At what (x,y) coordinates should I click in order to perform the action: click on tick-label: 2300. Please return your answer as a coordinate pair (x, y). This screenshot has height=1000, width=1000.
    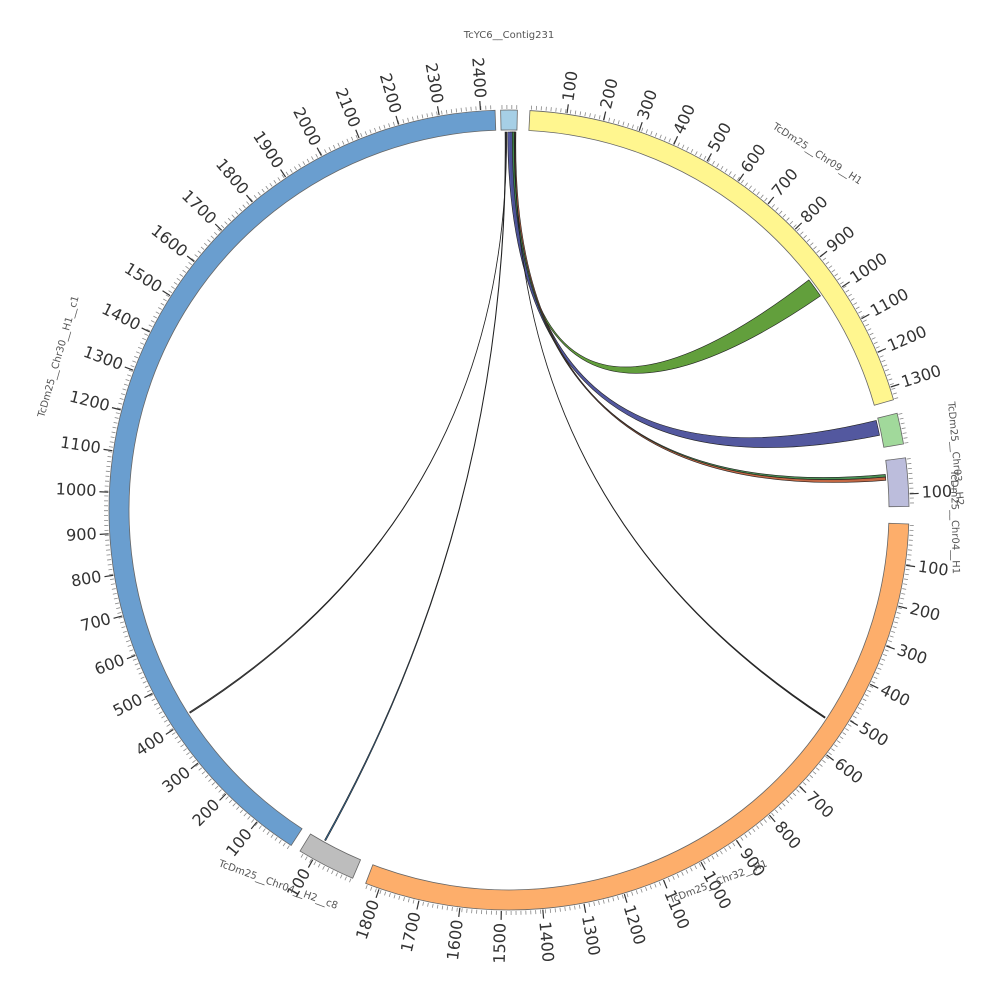
    Looking at the image, I should click on (435, 82).